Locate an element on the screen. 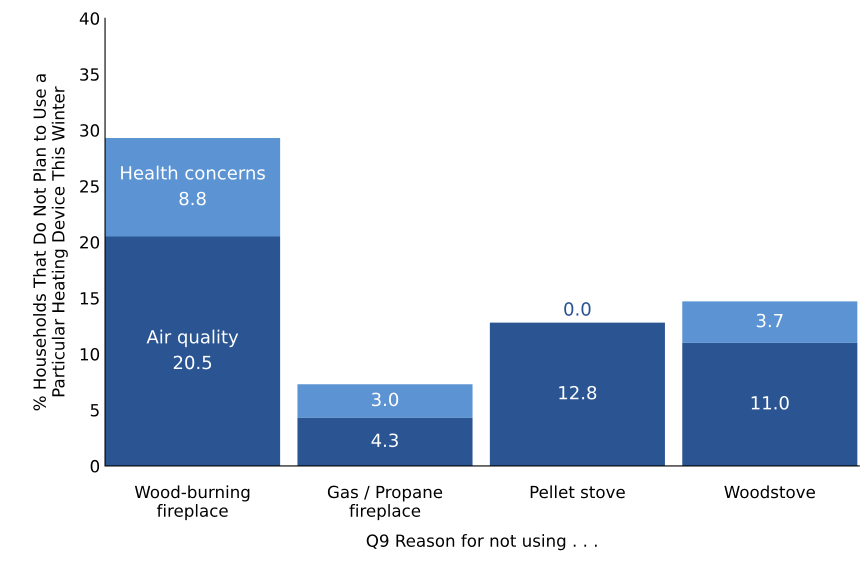 This screenshot has width=861, height=571. x-tick-label: Gas / Propane fireplace is located at coordinates (385, 503).